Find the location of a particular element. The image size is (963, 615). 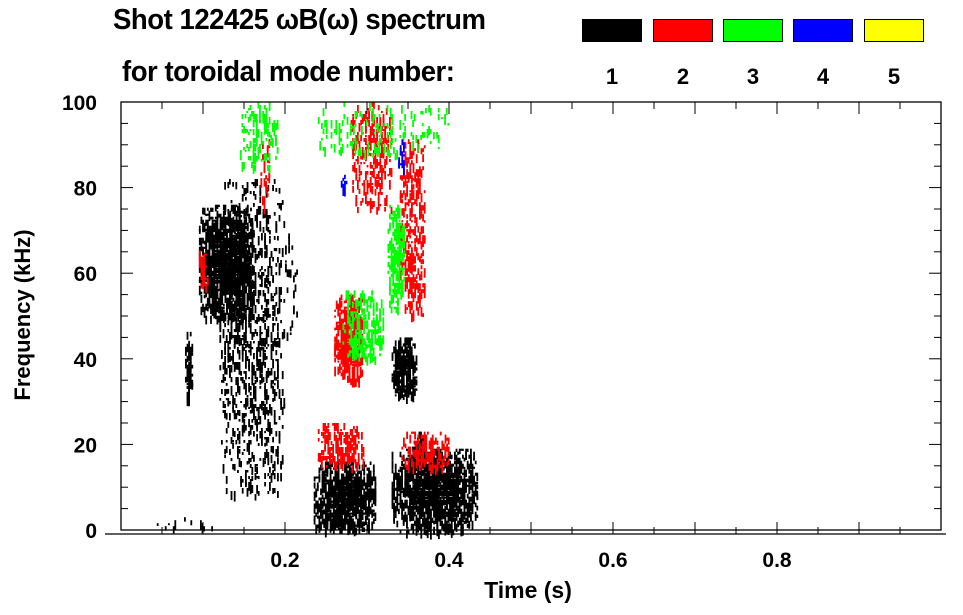

legend-label-mode-1: 1 is located at coordinates (612, 76).